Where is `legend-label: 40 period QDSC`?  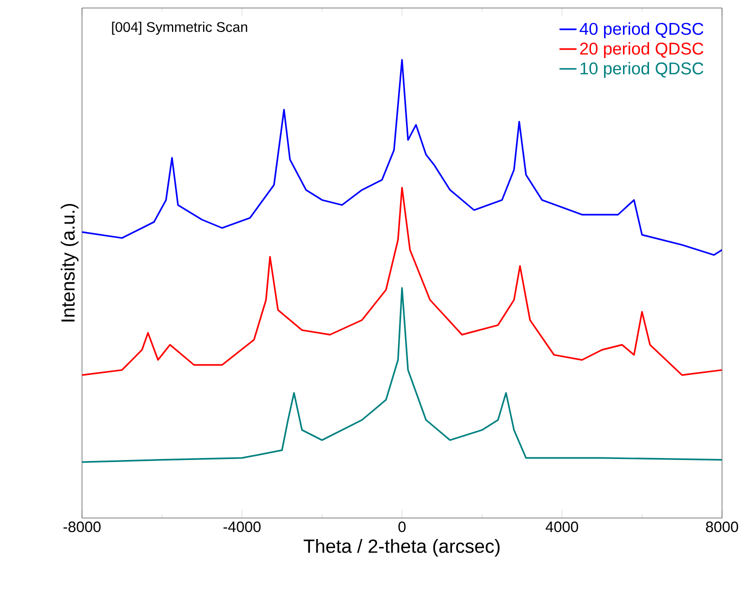 legend-label: 40 period QDSC is located at coordinates (642, 30).